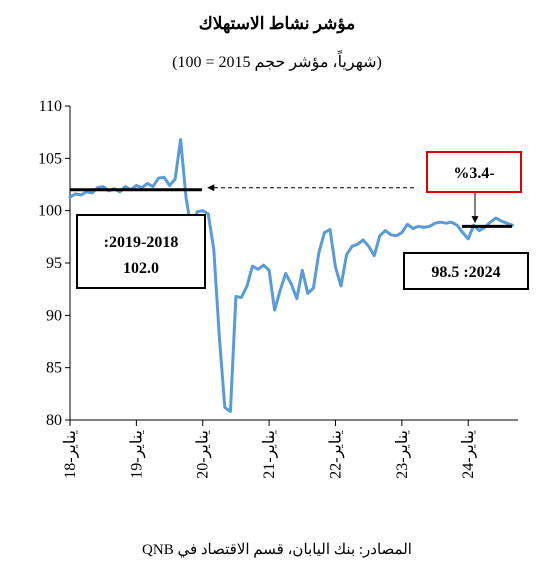  I want to click on change-box-text: %3.4-, so click(473, 173).